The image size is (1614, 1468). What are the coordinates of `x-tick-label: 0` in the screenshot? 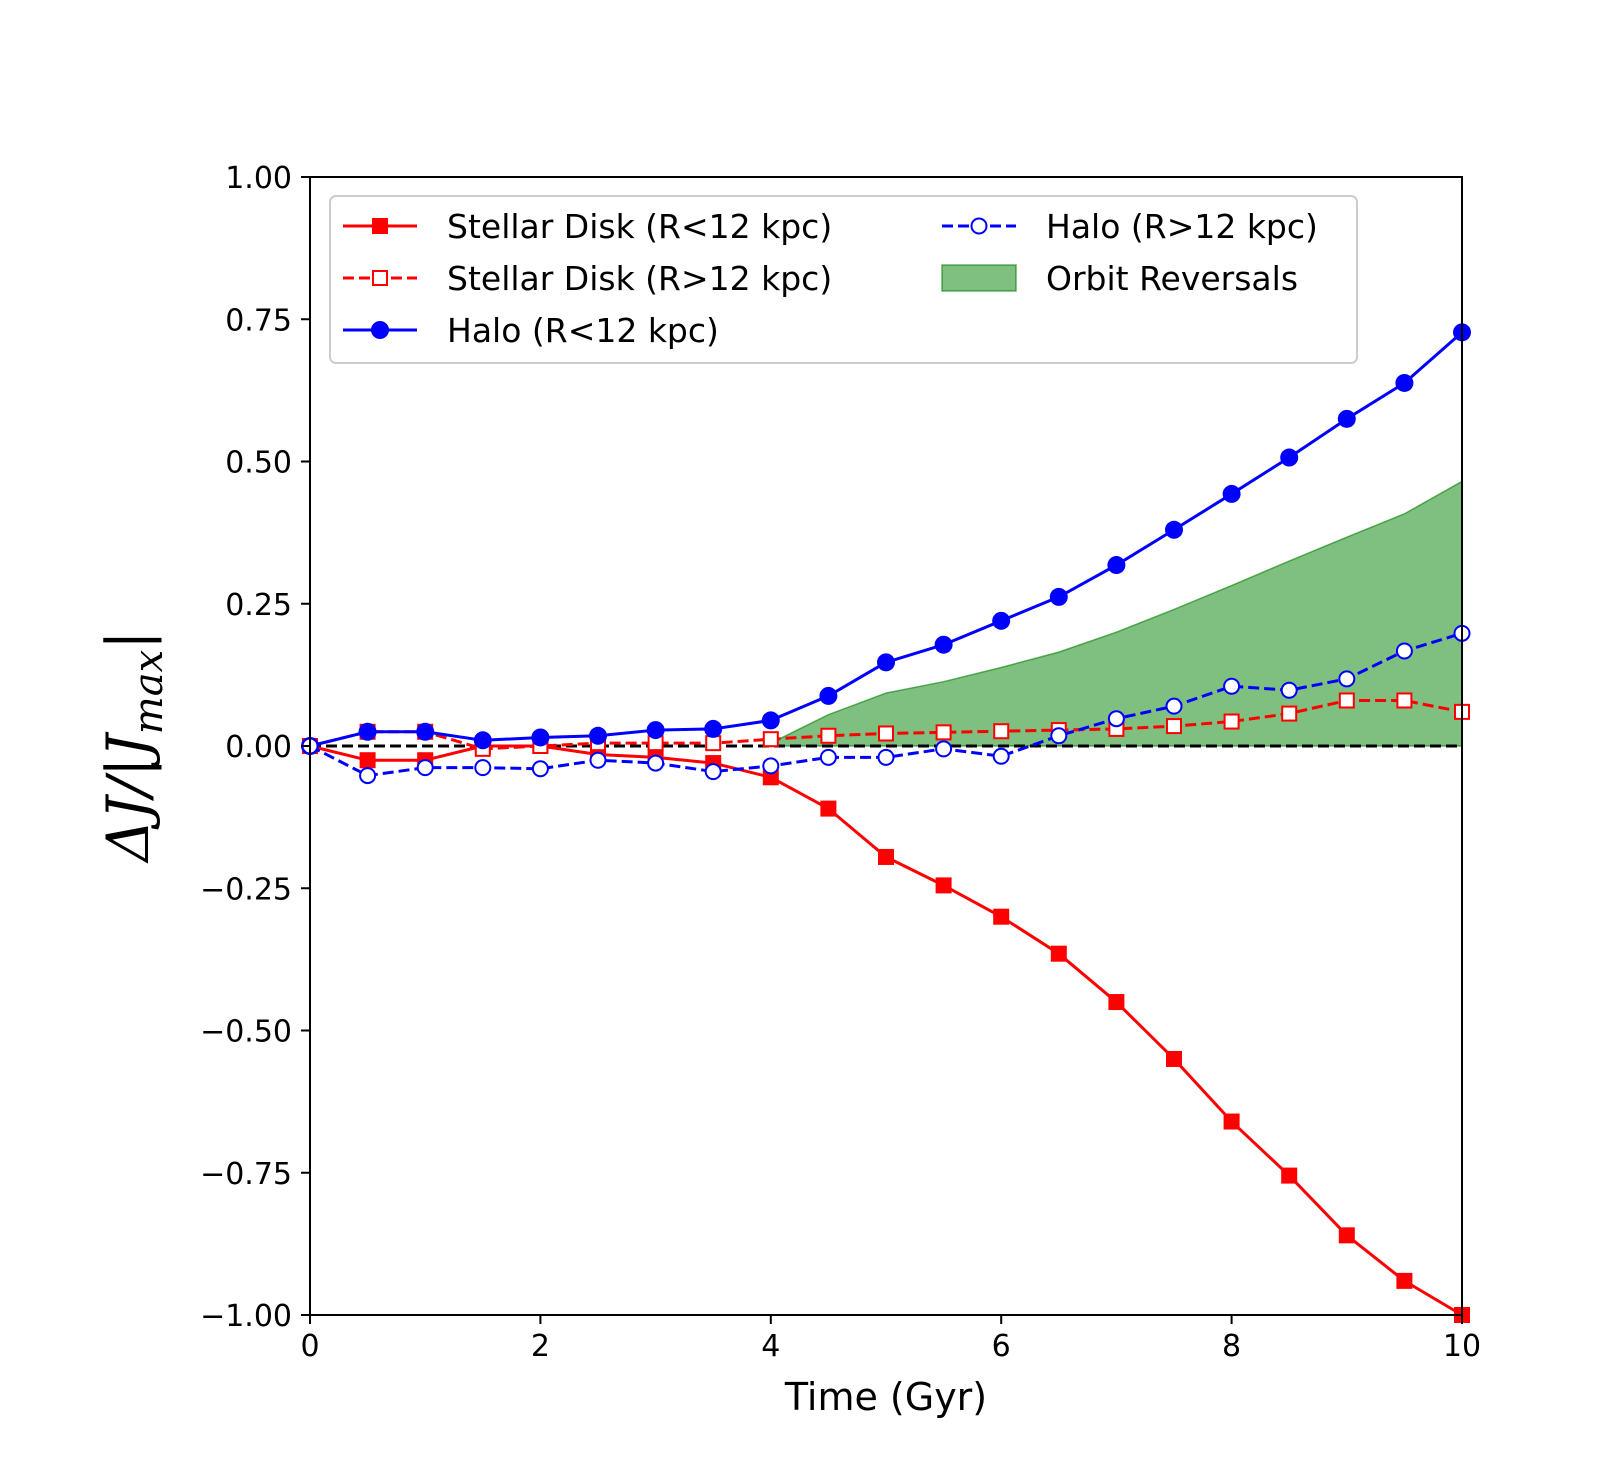 It's located at (309, 1346).